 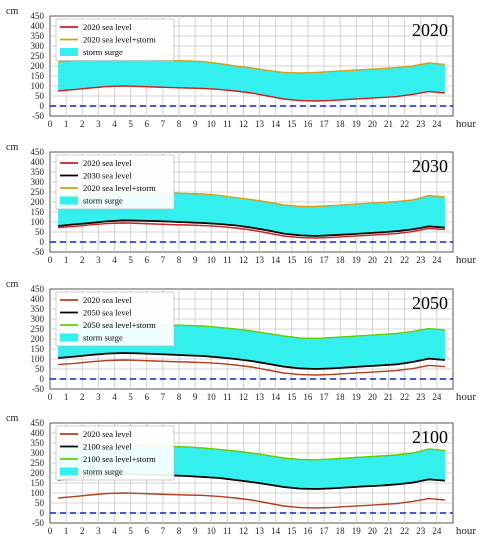 I want to click on x-tick-label: 17, so click(x=325, y=397).